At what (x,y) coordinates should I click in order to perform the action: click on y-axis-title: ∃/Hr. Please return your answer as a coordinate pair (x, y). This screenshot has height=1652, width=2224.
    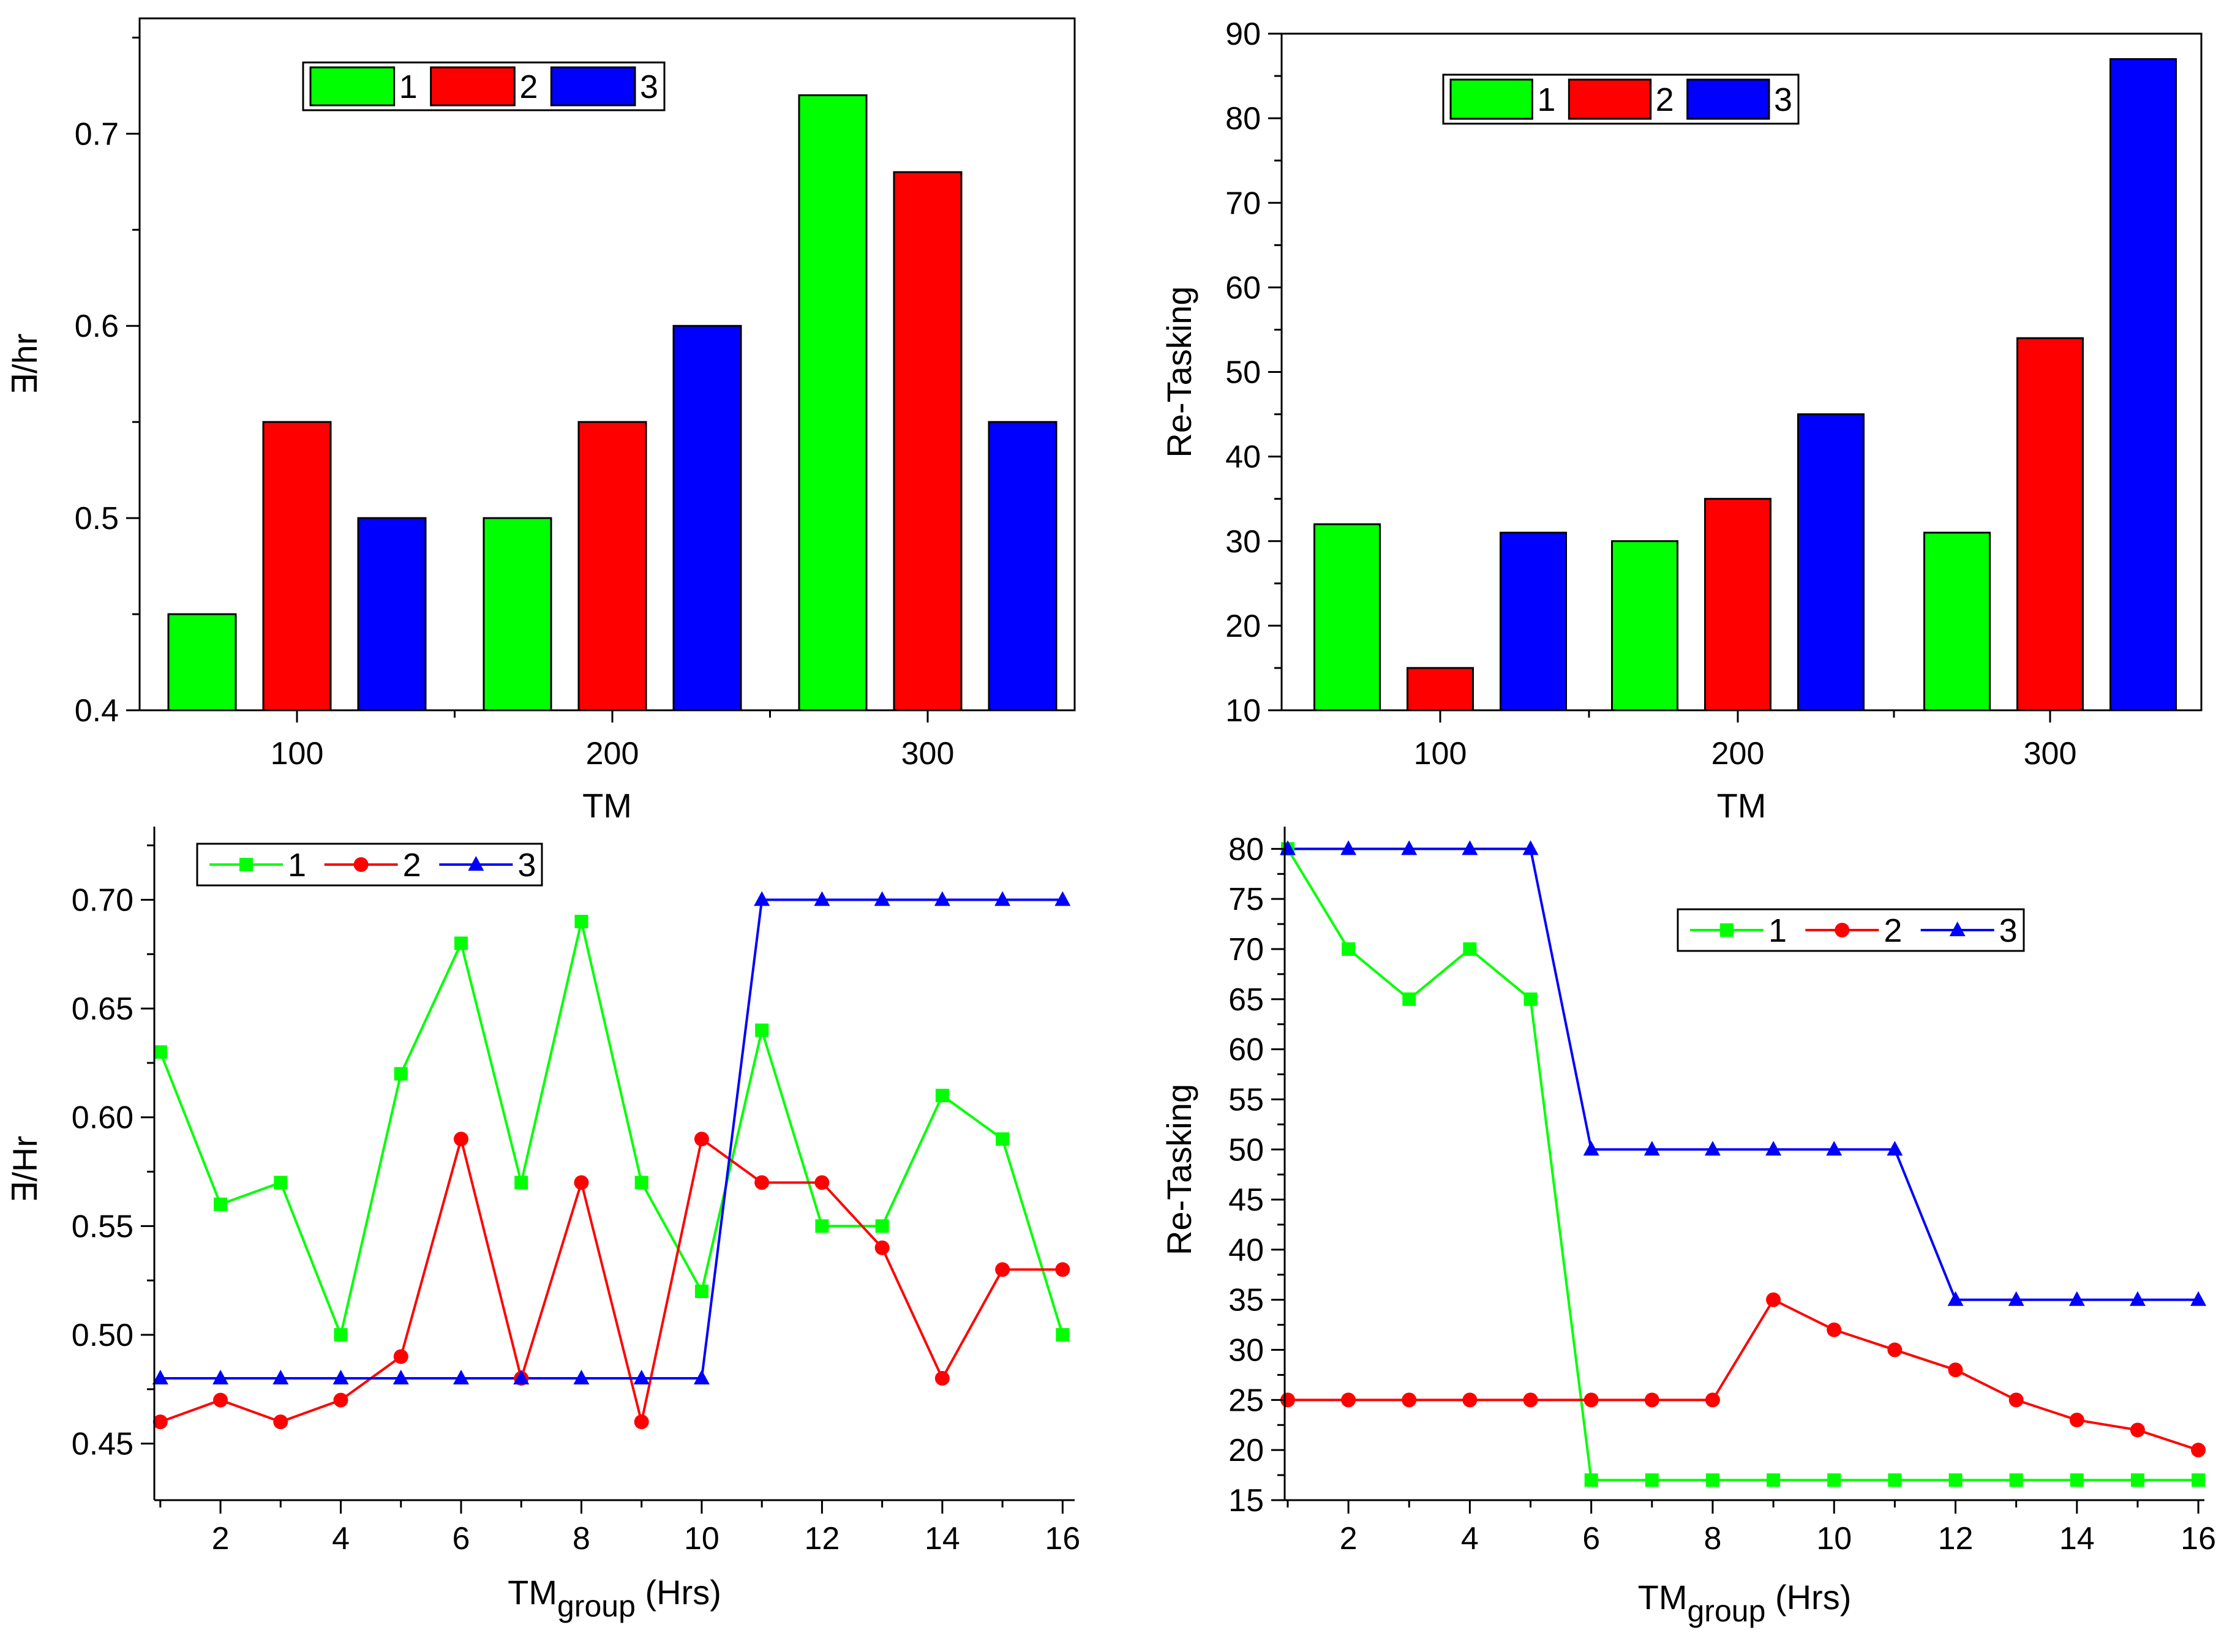
    Looking at the image, I should click on (25, 1169).